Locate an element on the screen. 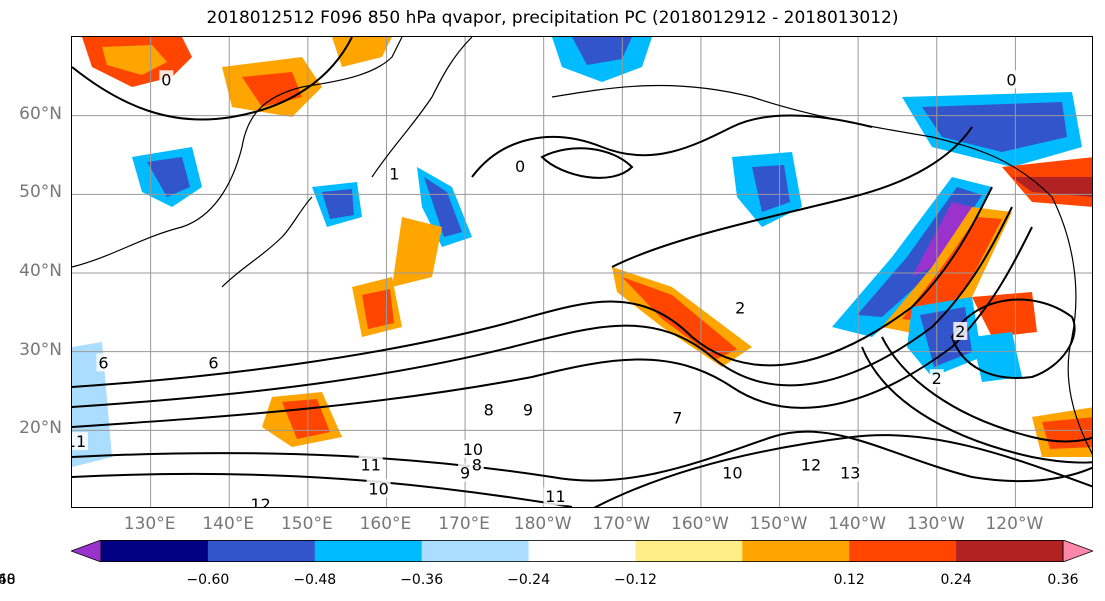 This screenshot has width=1105, height=601. colorbar-tick-label: 0.60 is located at coordinates (8, 580).